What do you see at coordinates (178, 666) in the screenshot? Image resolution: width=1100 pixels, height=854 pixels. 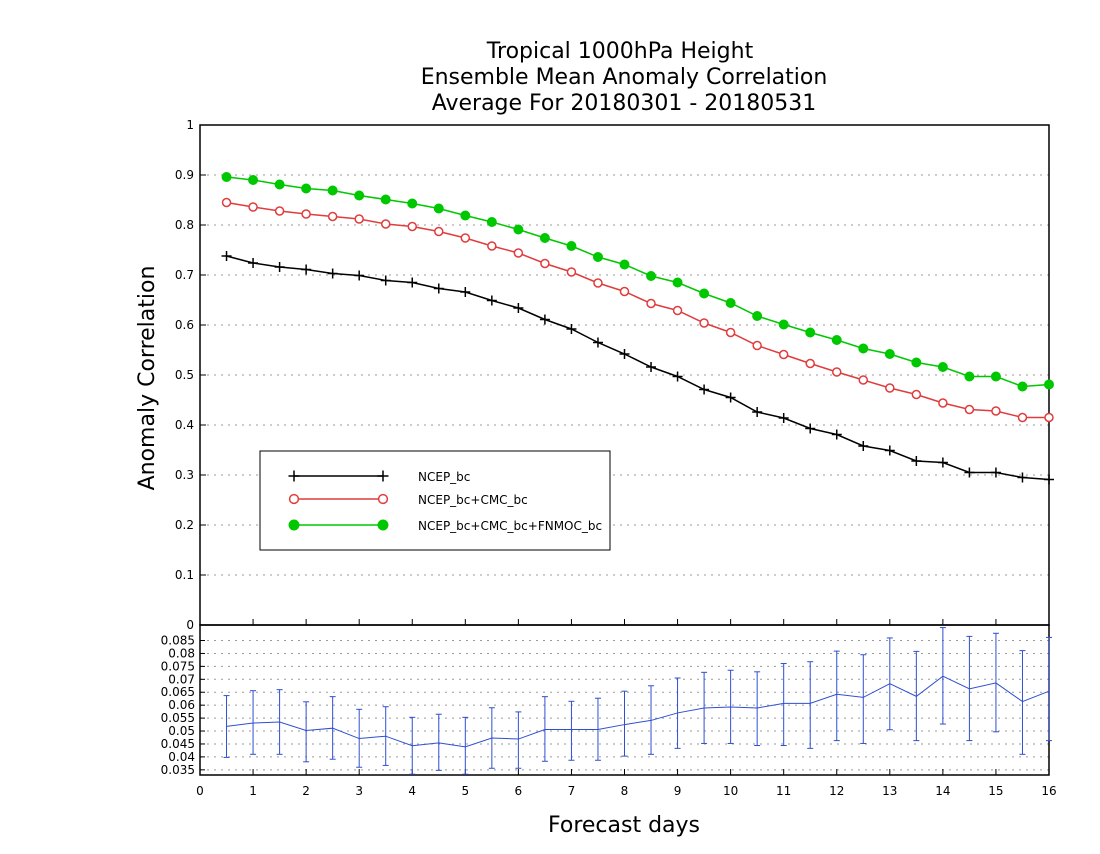 I see `error-y-tick-label: 0.075` at bounding box center [178, 666].